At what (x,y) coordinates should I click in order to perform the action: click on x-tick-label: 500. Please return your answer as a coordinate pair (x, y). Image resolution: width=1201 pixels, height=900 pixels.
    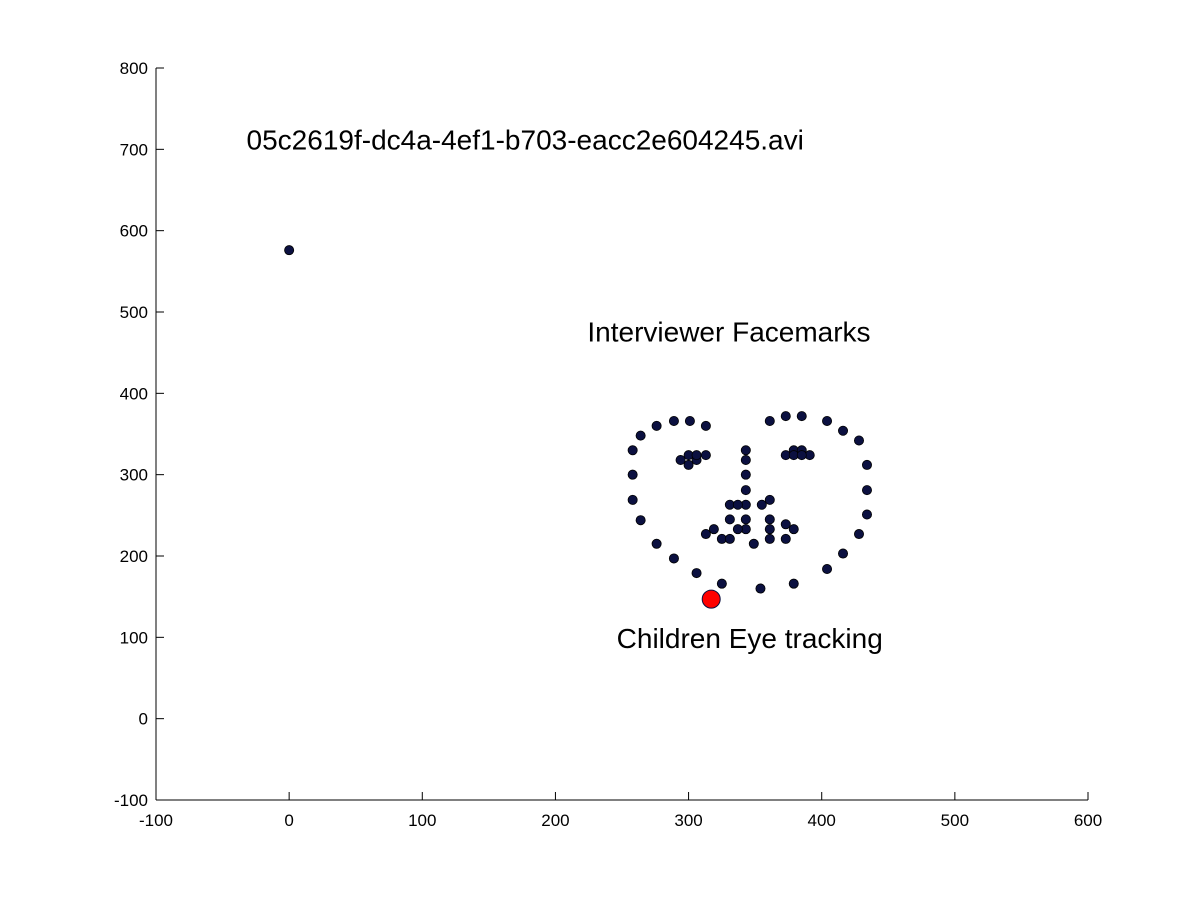
    Looking at the image, I should click on (955, 820).